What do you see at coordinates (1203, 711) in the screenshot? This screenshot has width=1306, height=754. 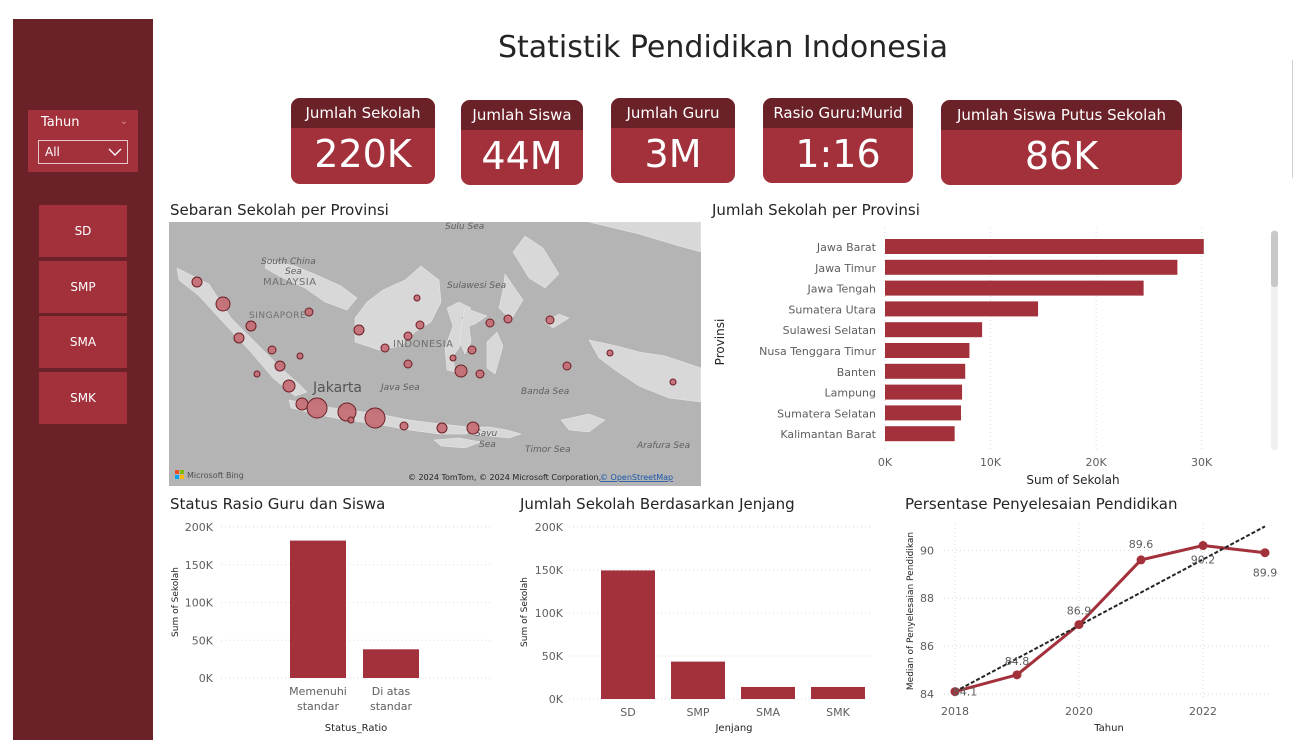 I see `x-tick-label: 2022` at bounding box center [1203, 711].